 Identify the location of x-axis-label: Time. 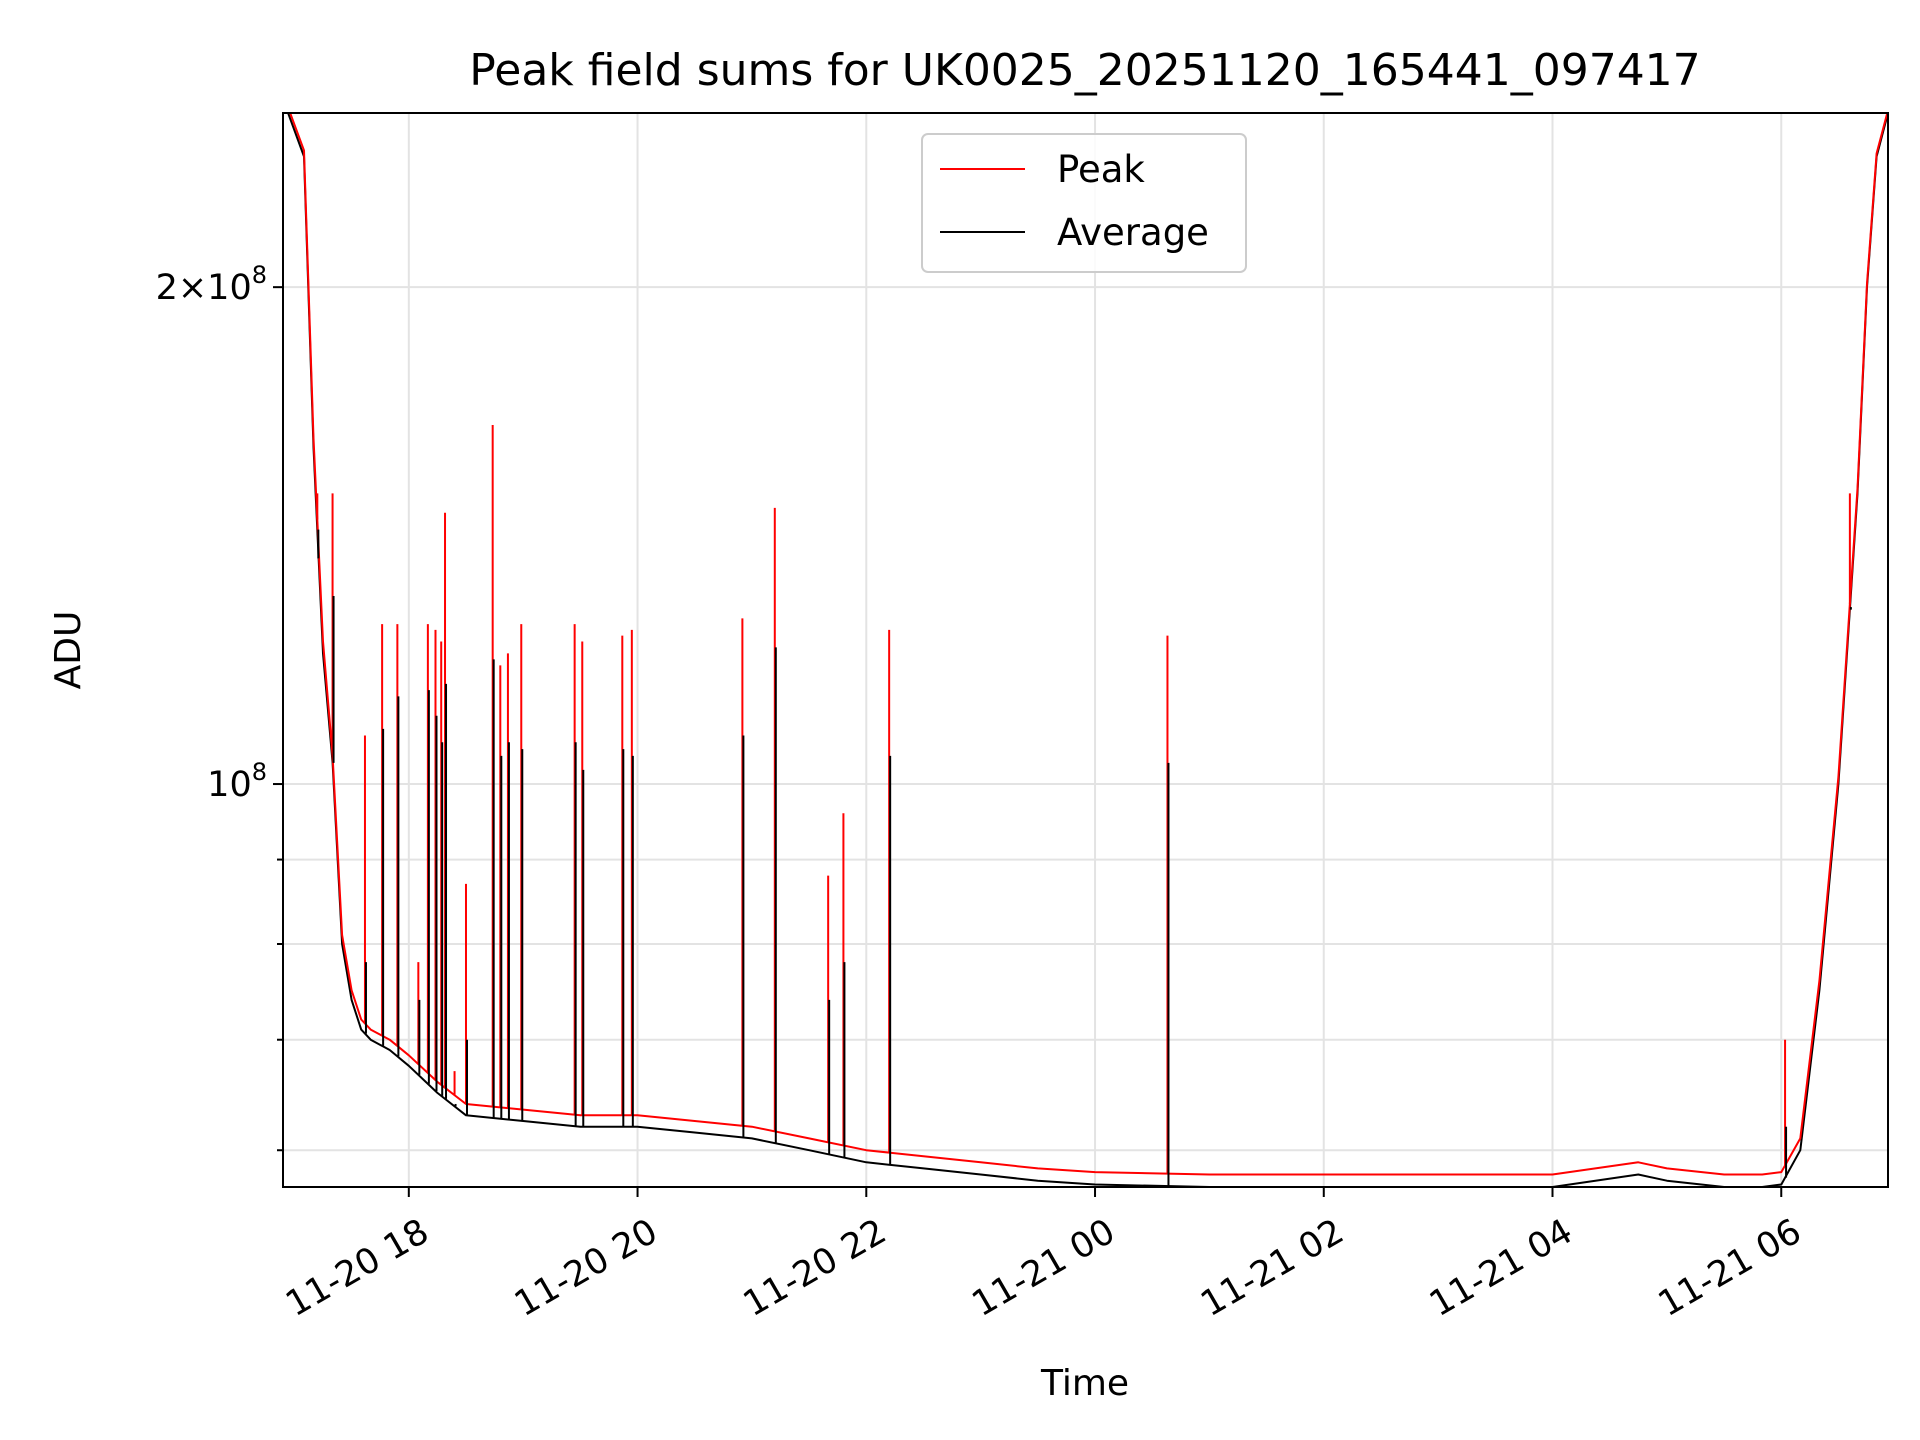
(1084, 1383).